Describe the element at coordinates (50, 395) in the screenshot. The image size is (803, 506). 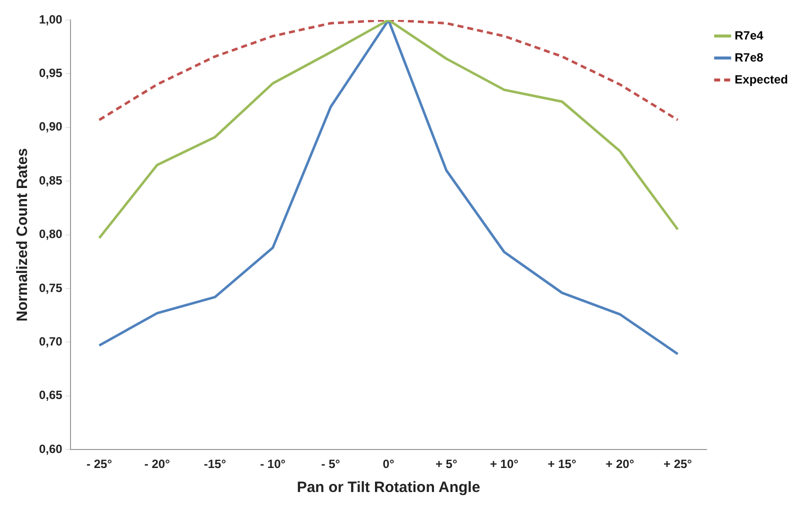
I see `y-tick-label: 0,65` at that location.